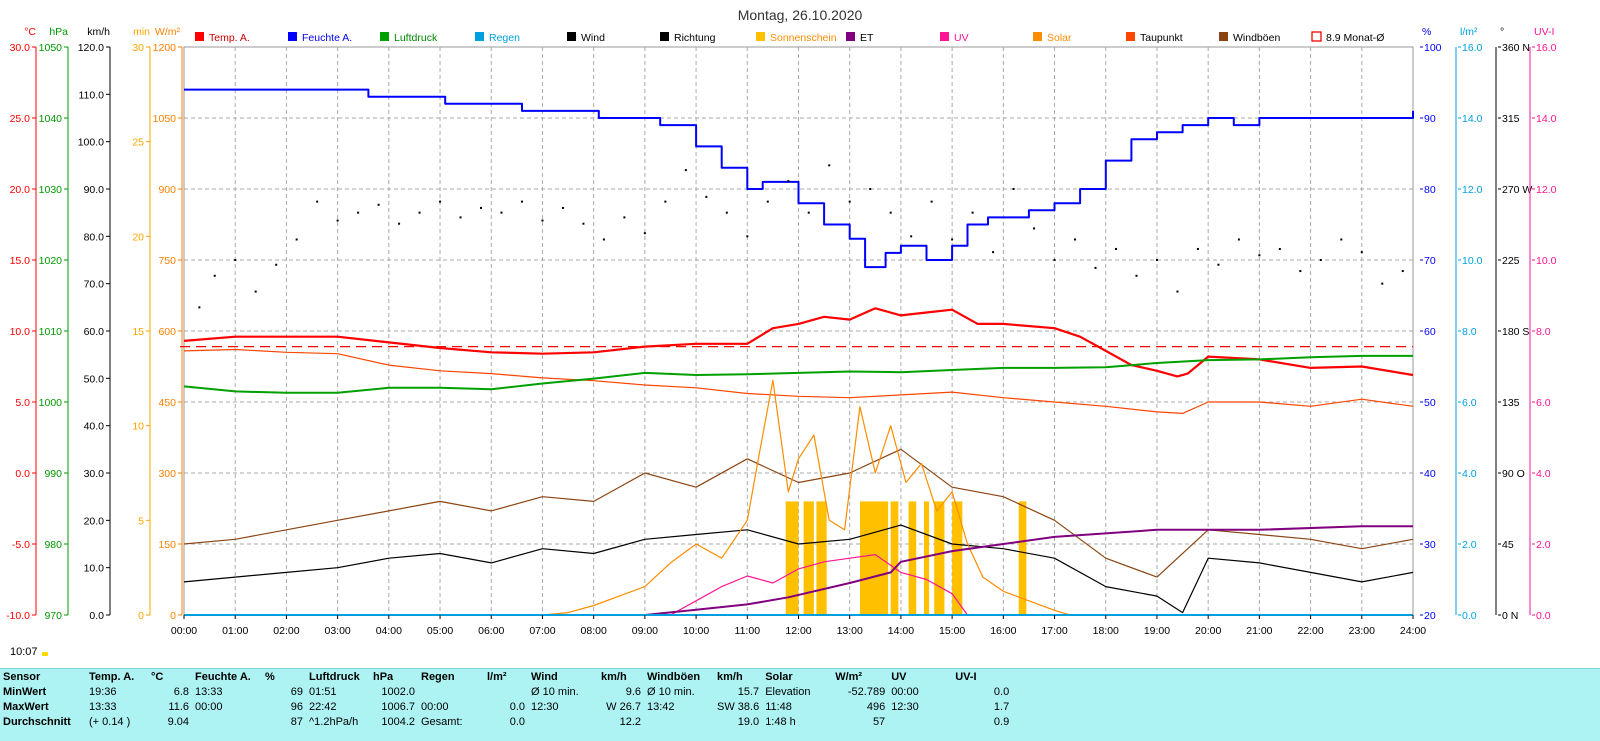 This screenshot has width=1600, height=741. What do you see at coordinates (45, 654) in the screenshot?
I see `time-marker-icon` at bounding box center [45, 654].